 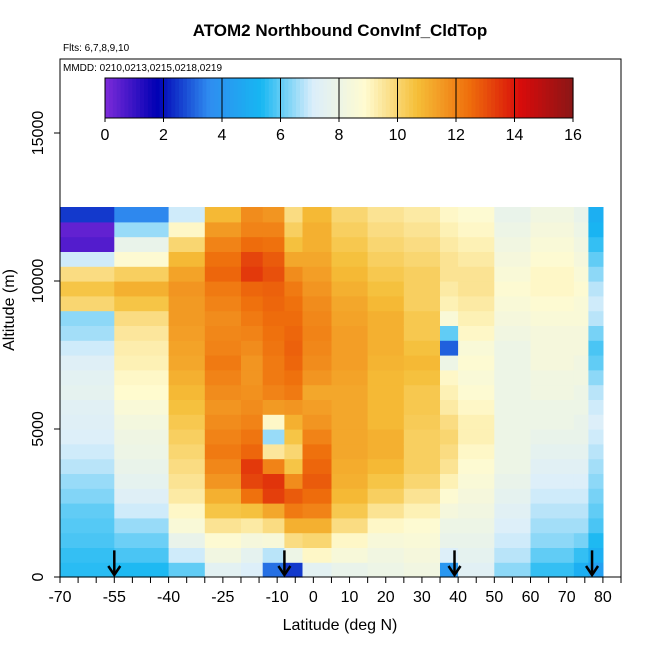 I want to click on x-tick-label: 50, so click(x=494, y=597).